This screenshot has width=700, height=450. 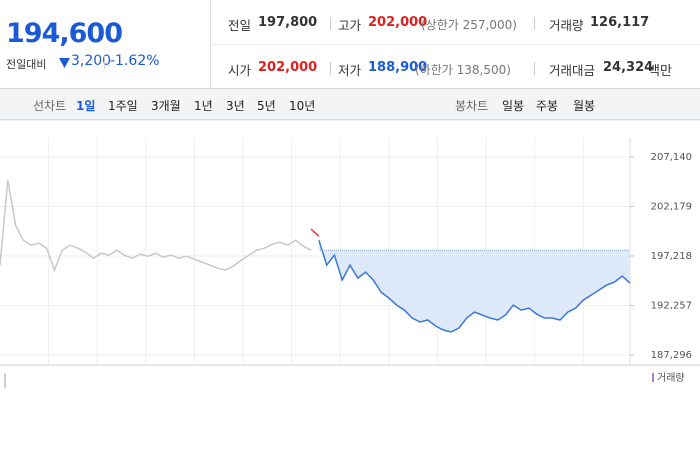 I want to click on quote-summary: 194,600 전일대비 3,200 -1.62%, so click(x=105, y=44).